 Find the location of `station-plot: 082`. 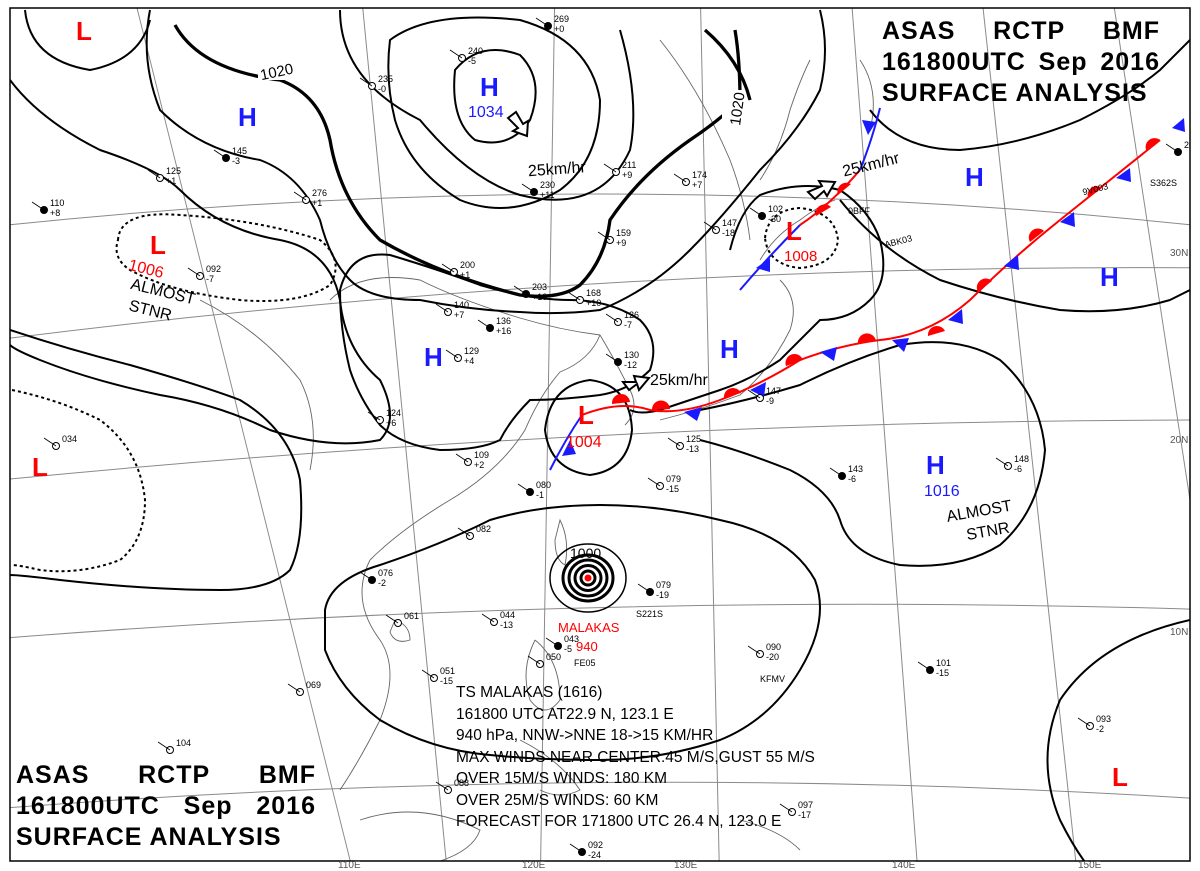

station-plot: 082 is located at coordinates (474, 532).